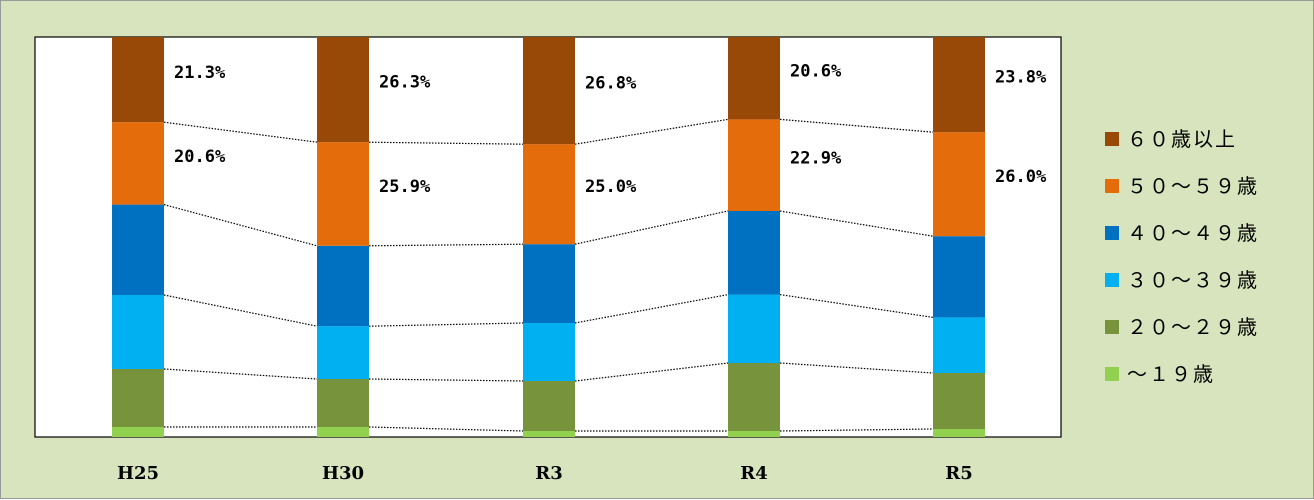 The image size is (1314, 500). Describe the element at coordinates (611, 83) in the screenshot. I see `data-label: 26.8%` at that location.